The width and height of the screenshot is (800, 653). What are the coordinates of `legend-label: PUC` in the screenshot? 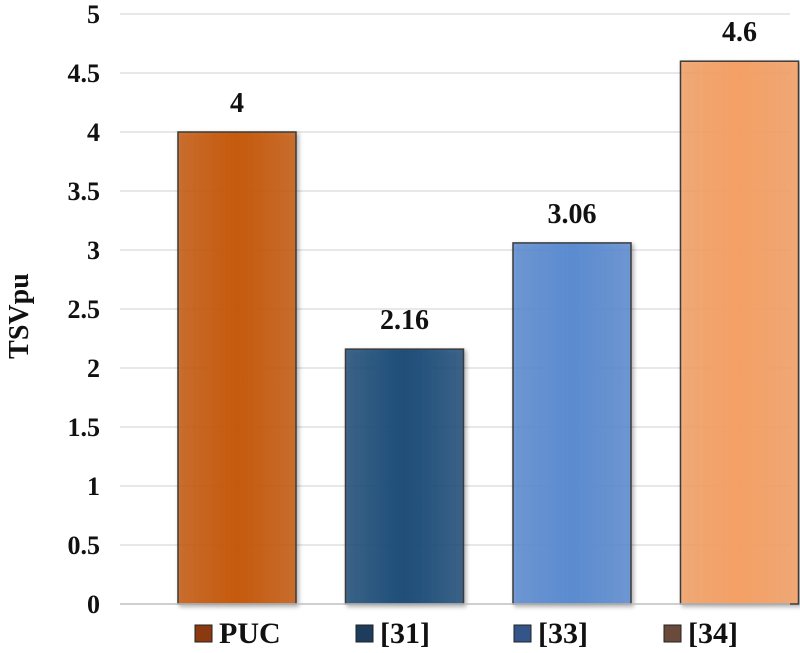 It's located at (250, 633).